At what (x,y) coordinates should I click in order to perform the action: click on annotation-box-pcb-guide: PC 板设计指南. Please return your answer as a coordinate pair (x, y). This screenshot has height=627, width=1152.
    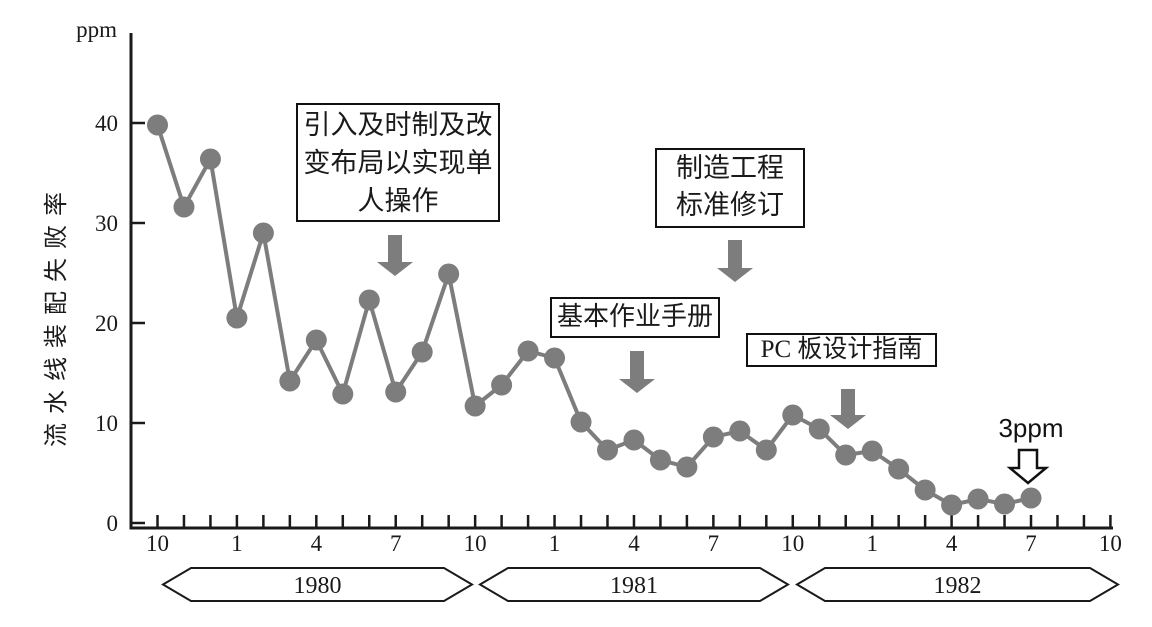
    Looking at the image, I should click on (841, 350).